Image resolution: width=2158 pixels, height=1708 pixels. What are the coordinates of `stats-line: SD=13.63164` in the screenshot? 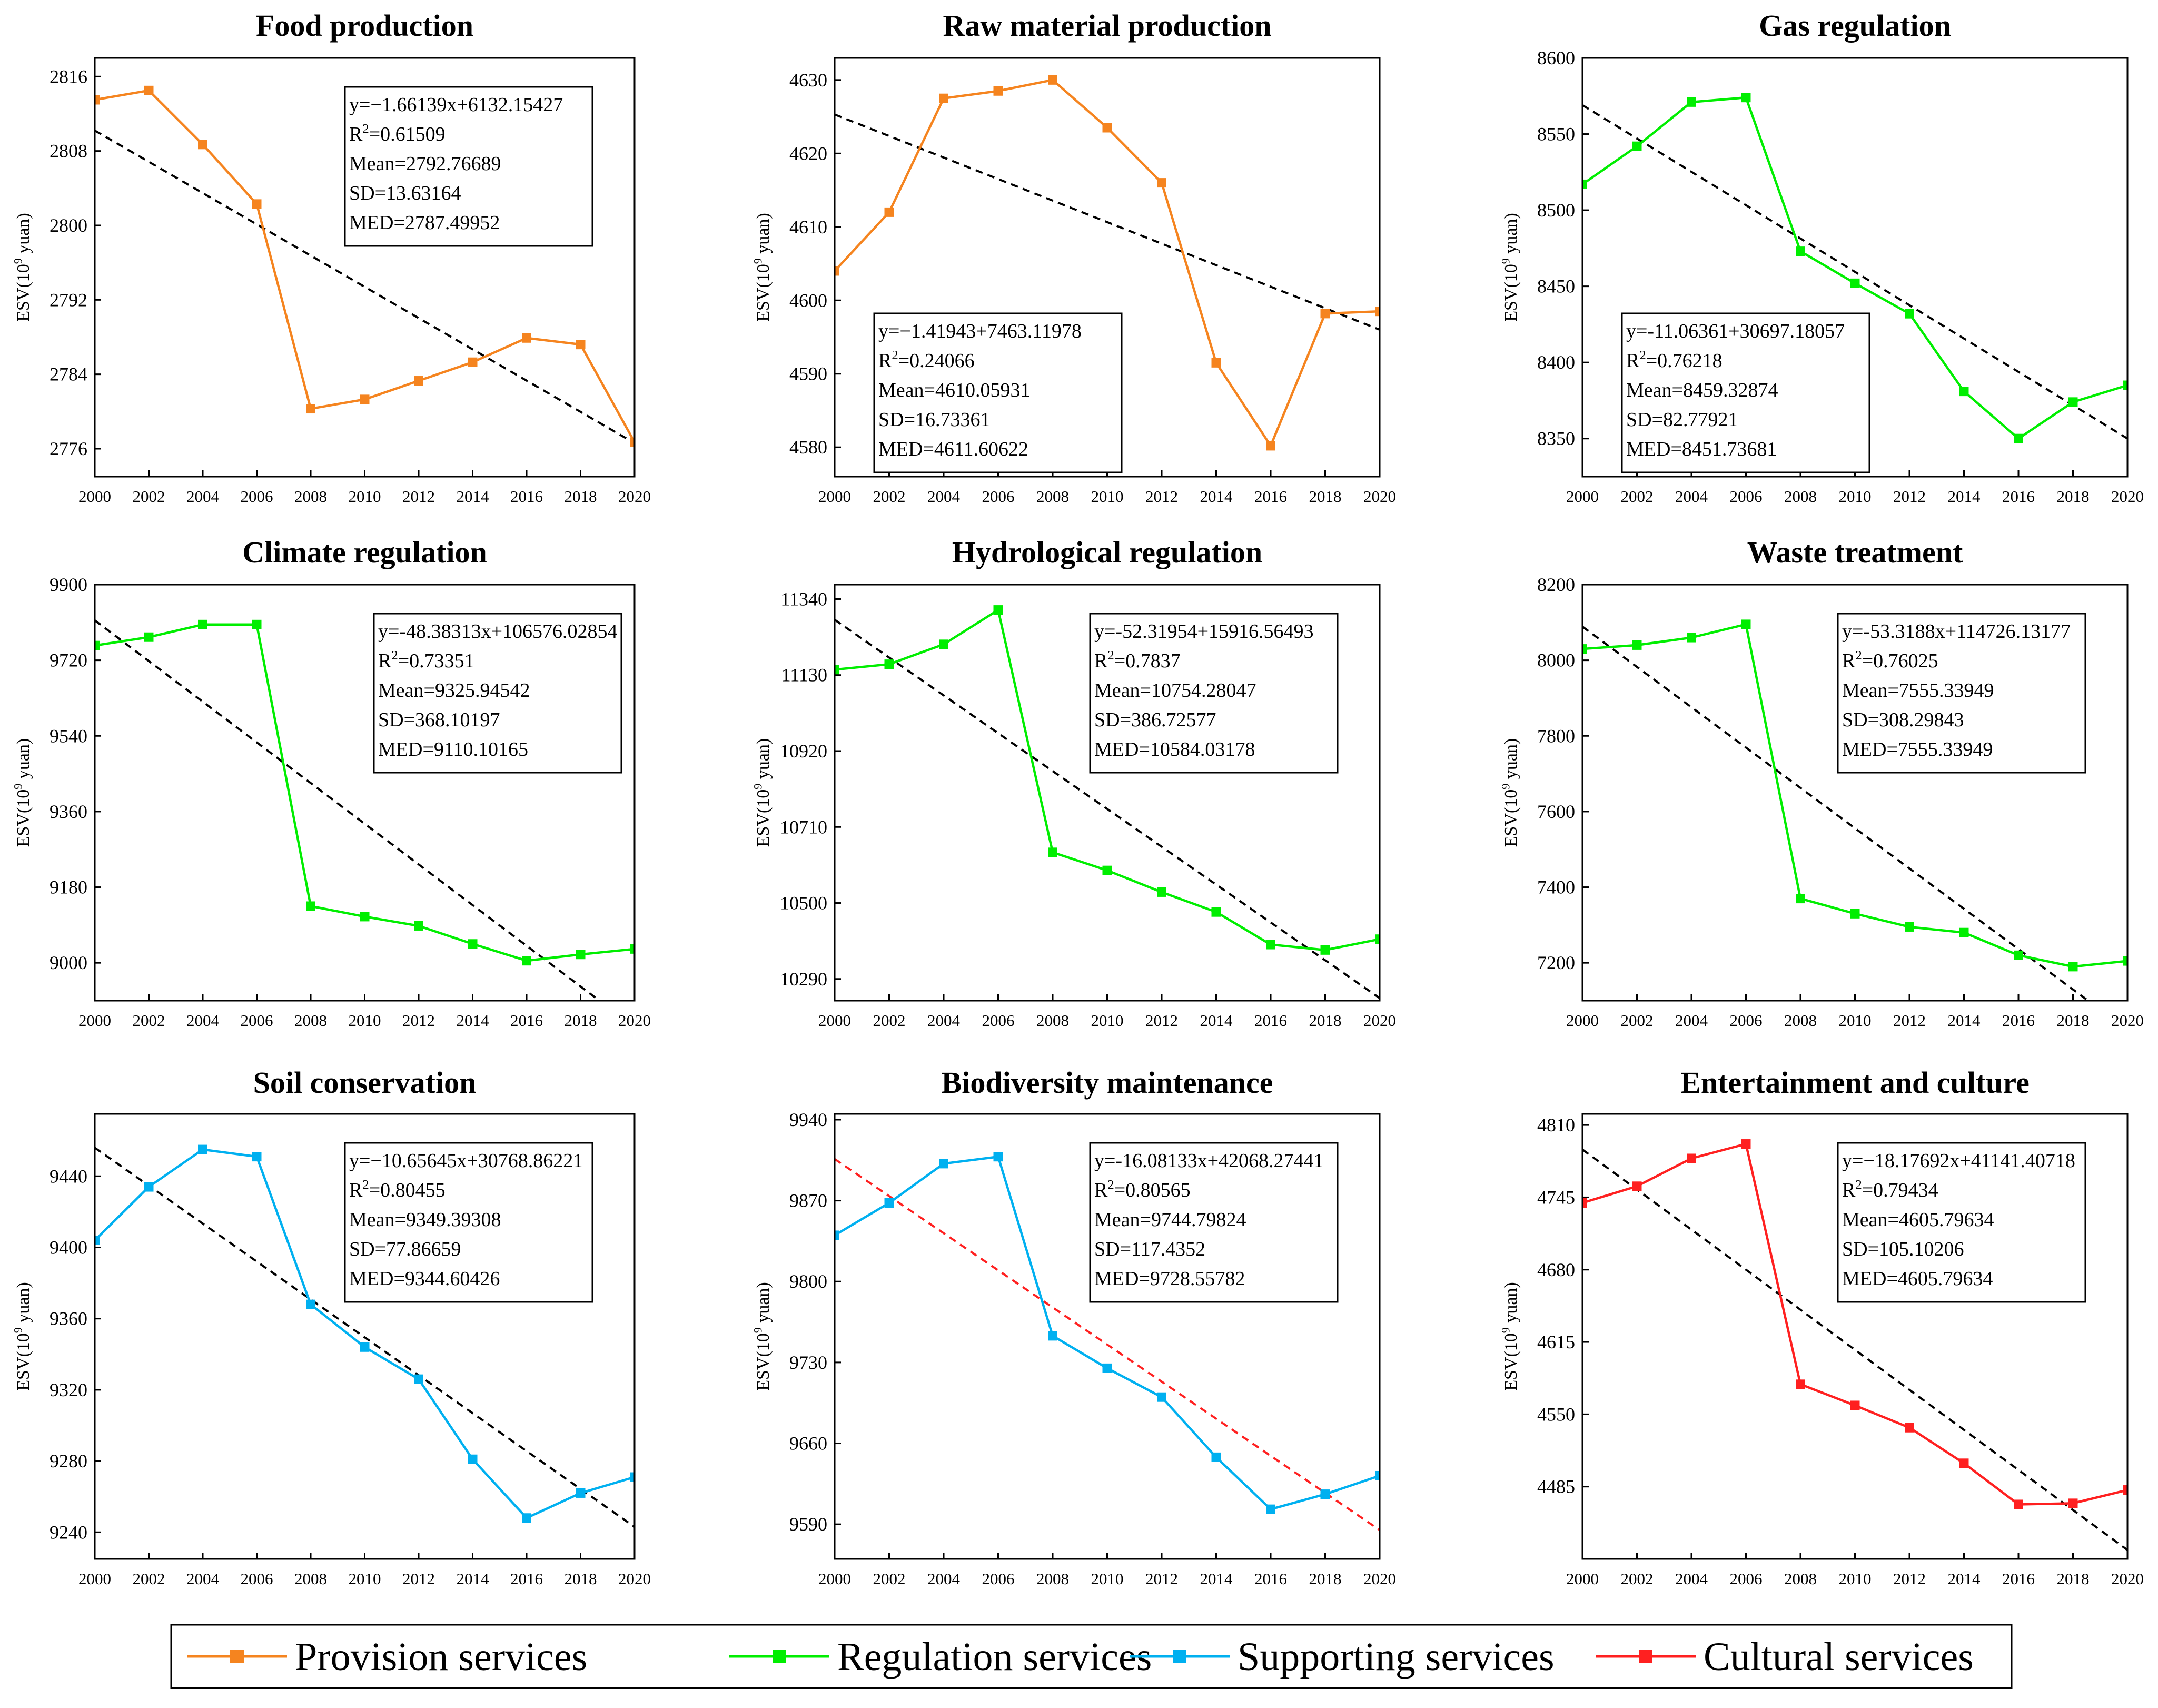 It's located at (405, 193).